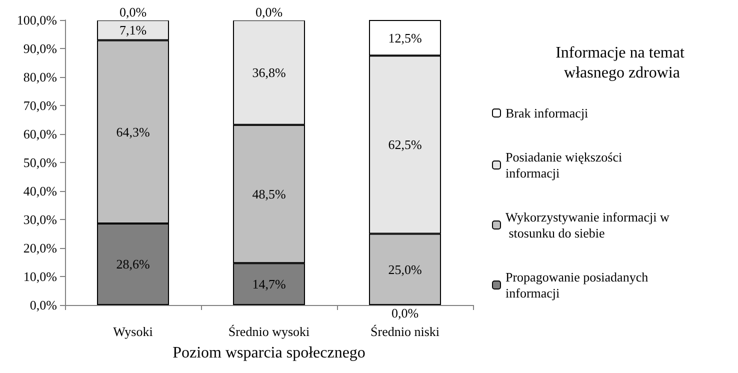  What do you see at coordinates (40, 191) in the screenshot?
I see `y-tick-label: 40,0%` at bounding box center [40, 191].